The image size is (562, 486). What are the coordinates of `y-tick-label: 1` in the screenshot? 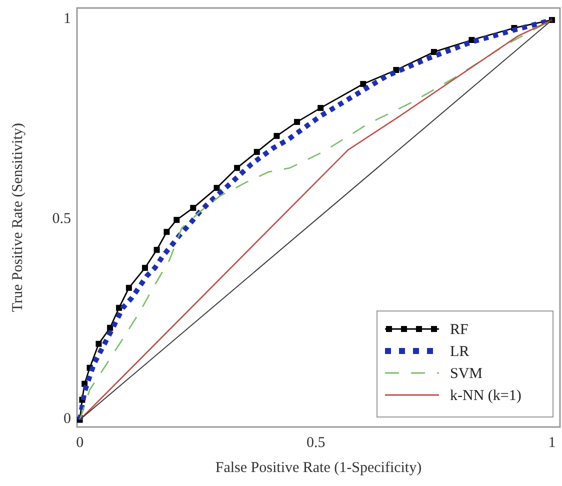 It's located at (67, 18).